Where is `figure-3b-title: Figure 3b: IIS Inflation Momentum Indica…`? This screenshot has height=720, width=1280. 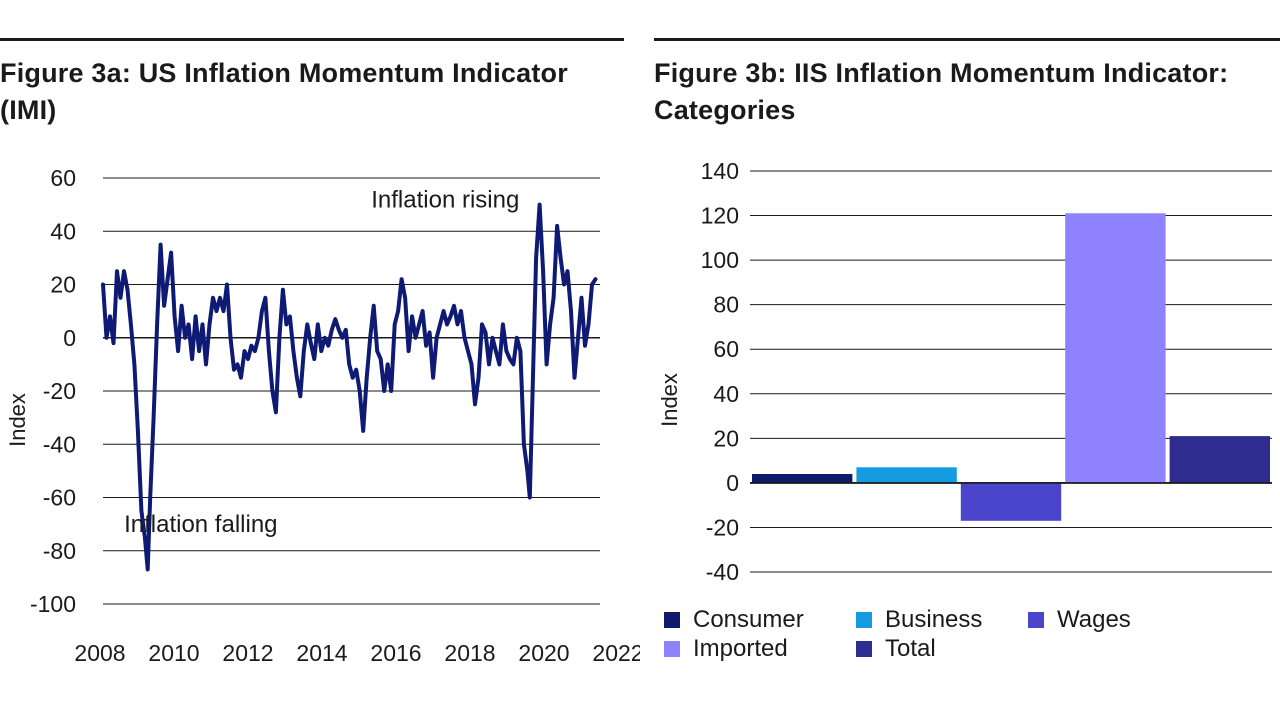 figure-3b-title: Figure 3b: IIS Inflation Momentum Indica… is located at coordinates (941, 91).